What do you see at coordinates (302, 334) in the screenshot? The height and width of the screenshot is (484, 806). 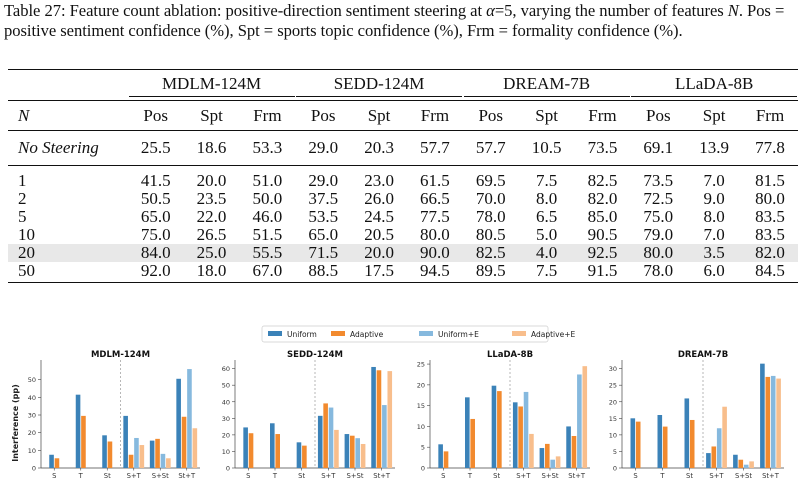 I see `legend-label: Uniform` at bounding box center [302, 334].